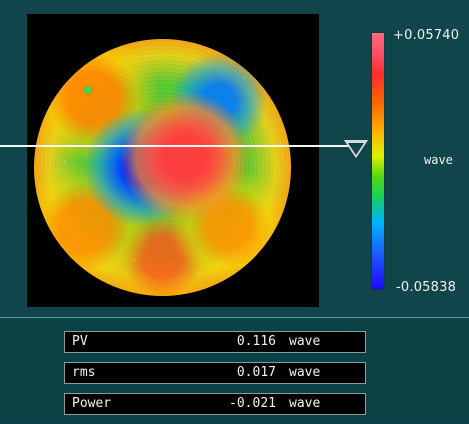 Image resolution: width=469 pixels, height=424 pixels. What do you see at coordinates (378, 161) in the screenshot?
I see `color-scale-bar` at bounding box center [378, 161].